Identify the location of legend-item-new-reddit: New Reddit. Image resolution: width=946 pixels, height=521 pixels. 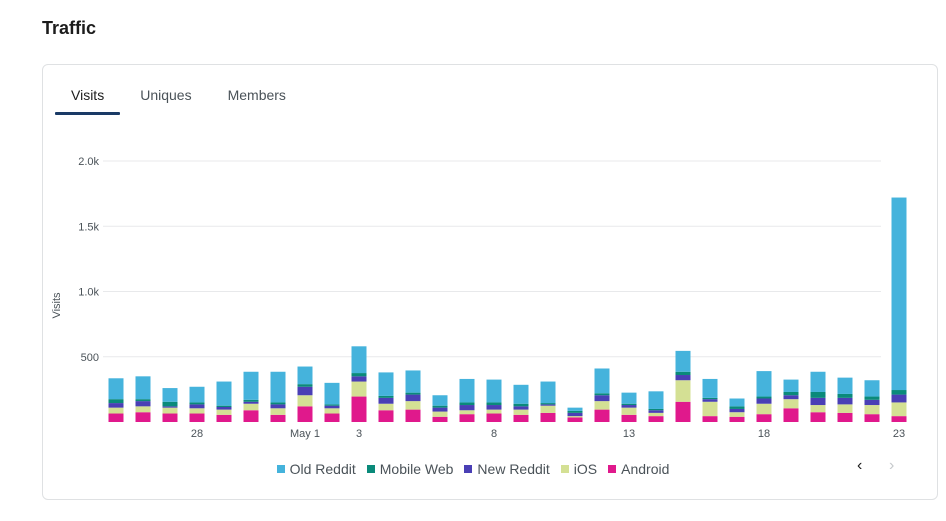
(507, 469).